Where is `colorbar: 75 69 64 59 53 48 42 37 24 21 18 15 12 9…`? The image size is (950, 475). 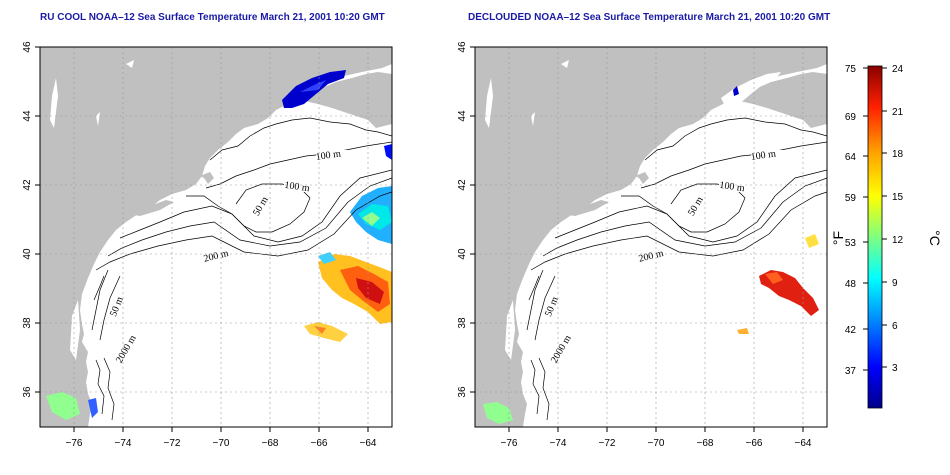 colorbar: 75 69 64 59 53 48 42 37 24 21 18 15 12 9… is located at coordinates (886, 236).